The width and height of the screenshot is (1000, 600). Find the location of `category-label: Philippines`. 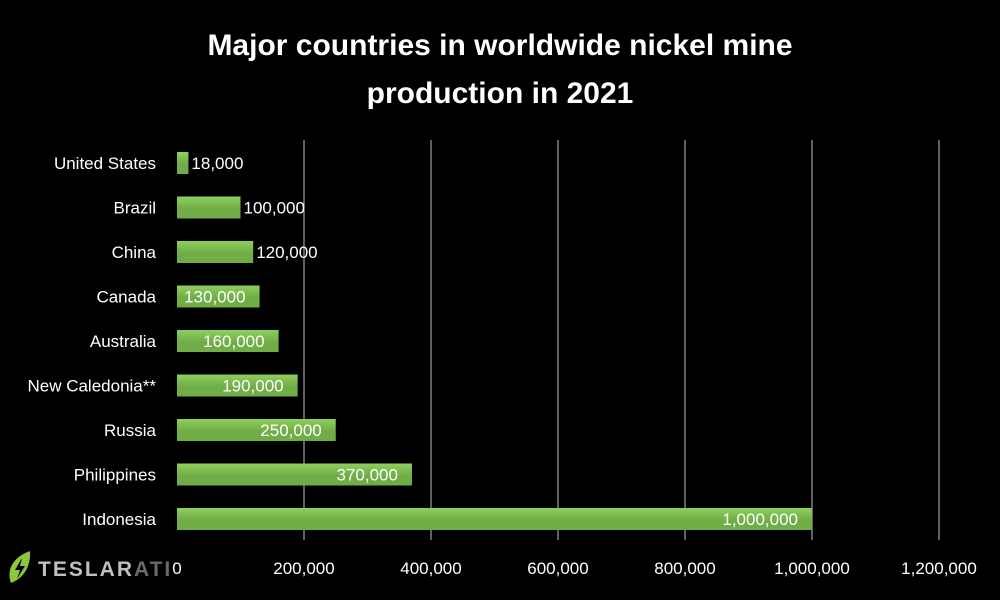

category-label: Philippines is located at coordinates (115, 475).